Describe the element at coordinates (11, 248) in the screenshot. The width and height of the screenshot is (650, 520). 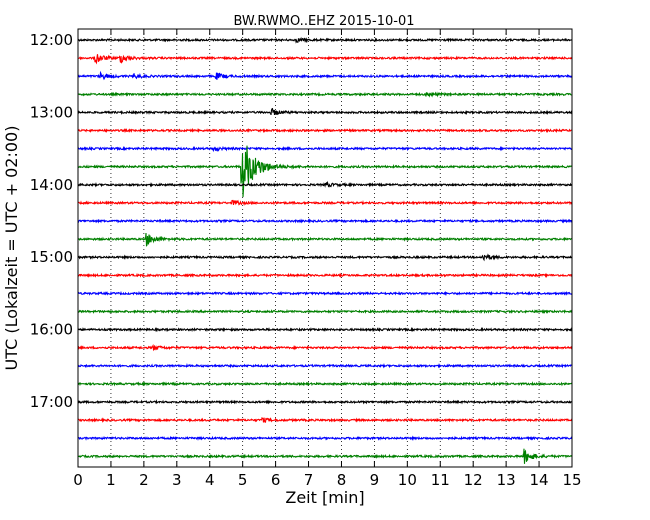
I see `y-axis-label: UTC (Lokalzeit = UTC + 02:00)` at that location.